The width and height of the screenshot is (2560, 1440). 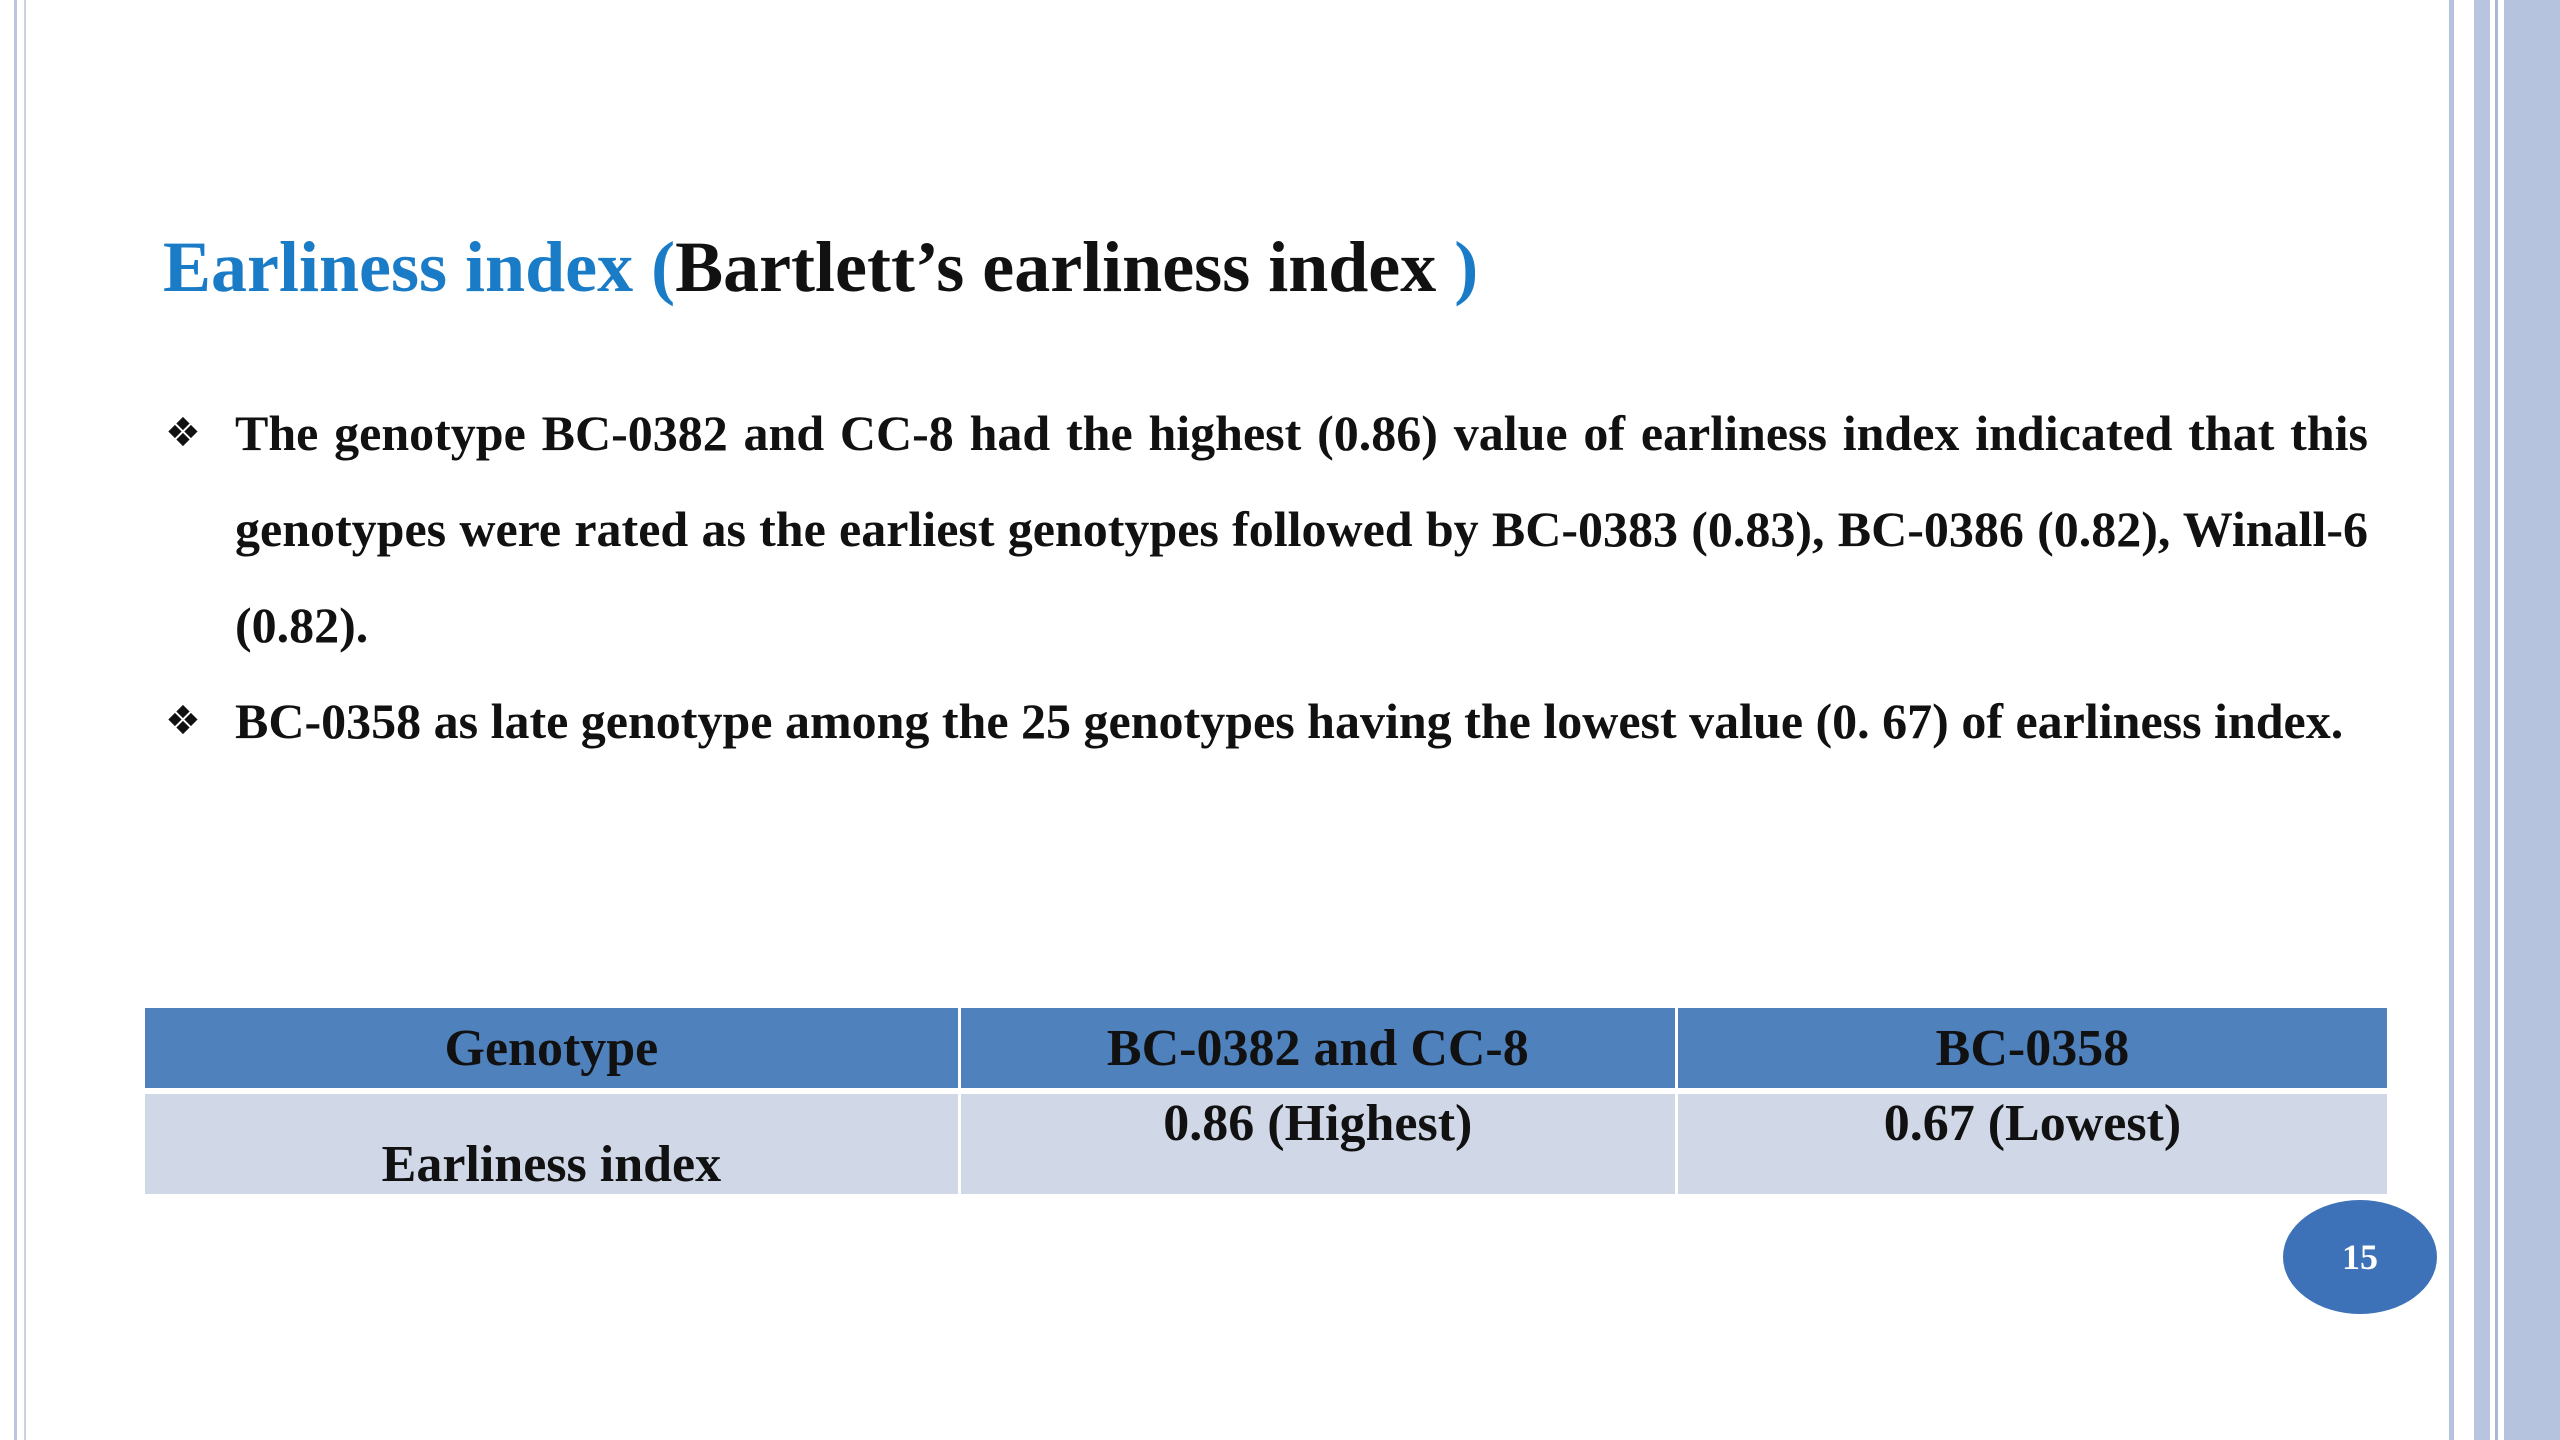 I want to click on table-cell-highest: 0.86 (Highest), so click(x=1318, y=1142).